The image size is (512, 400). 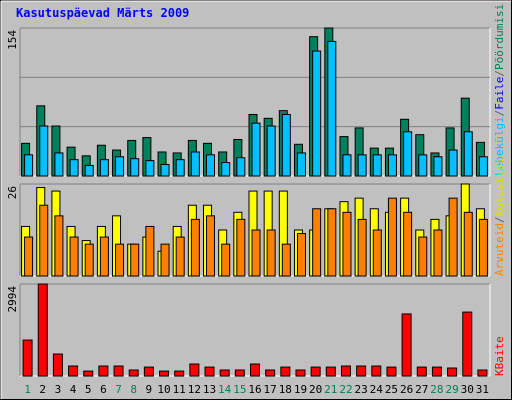 What do you see at coordinates (209, 389) in the screenshot?
I see `x-tick-label: 13` at bounding box center [209, 389].